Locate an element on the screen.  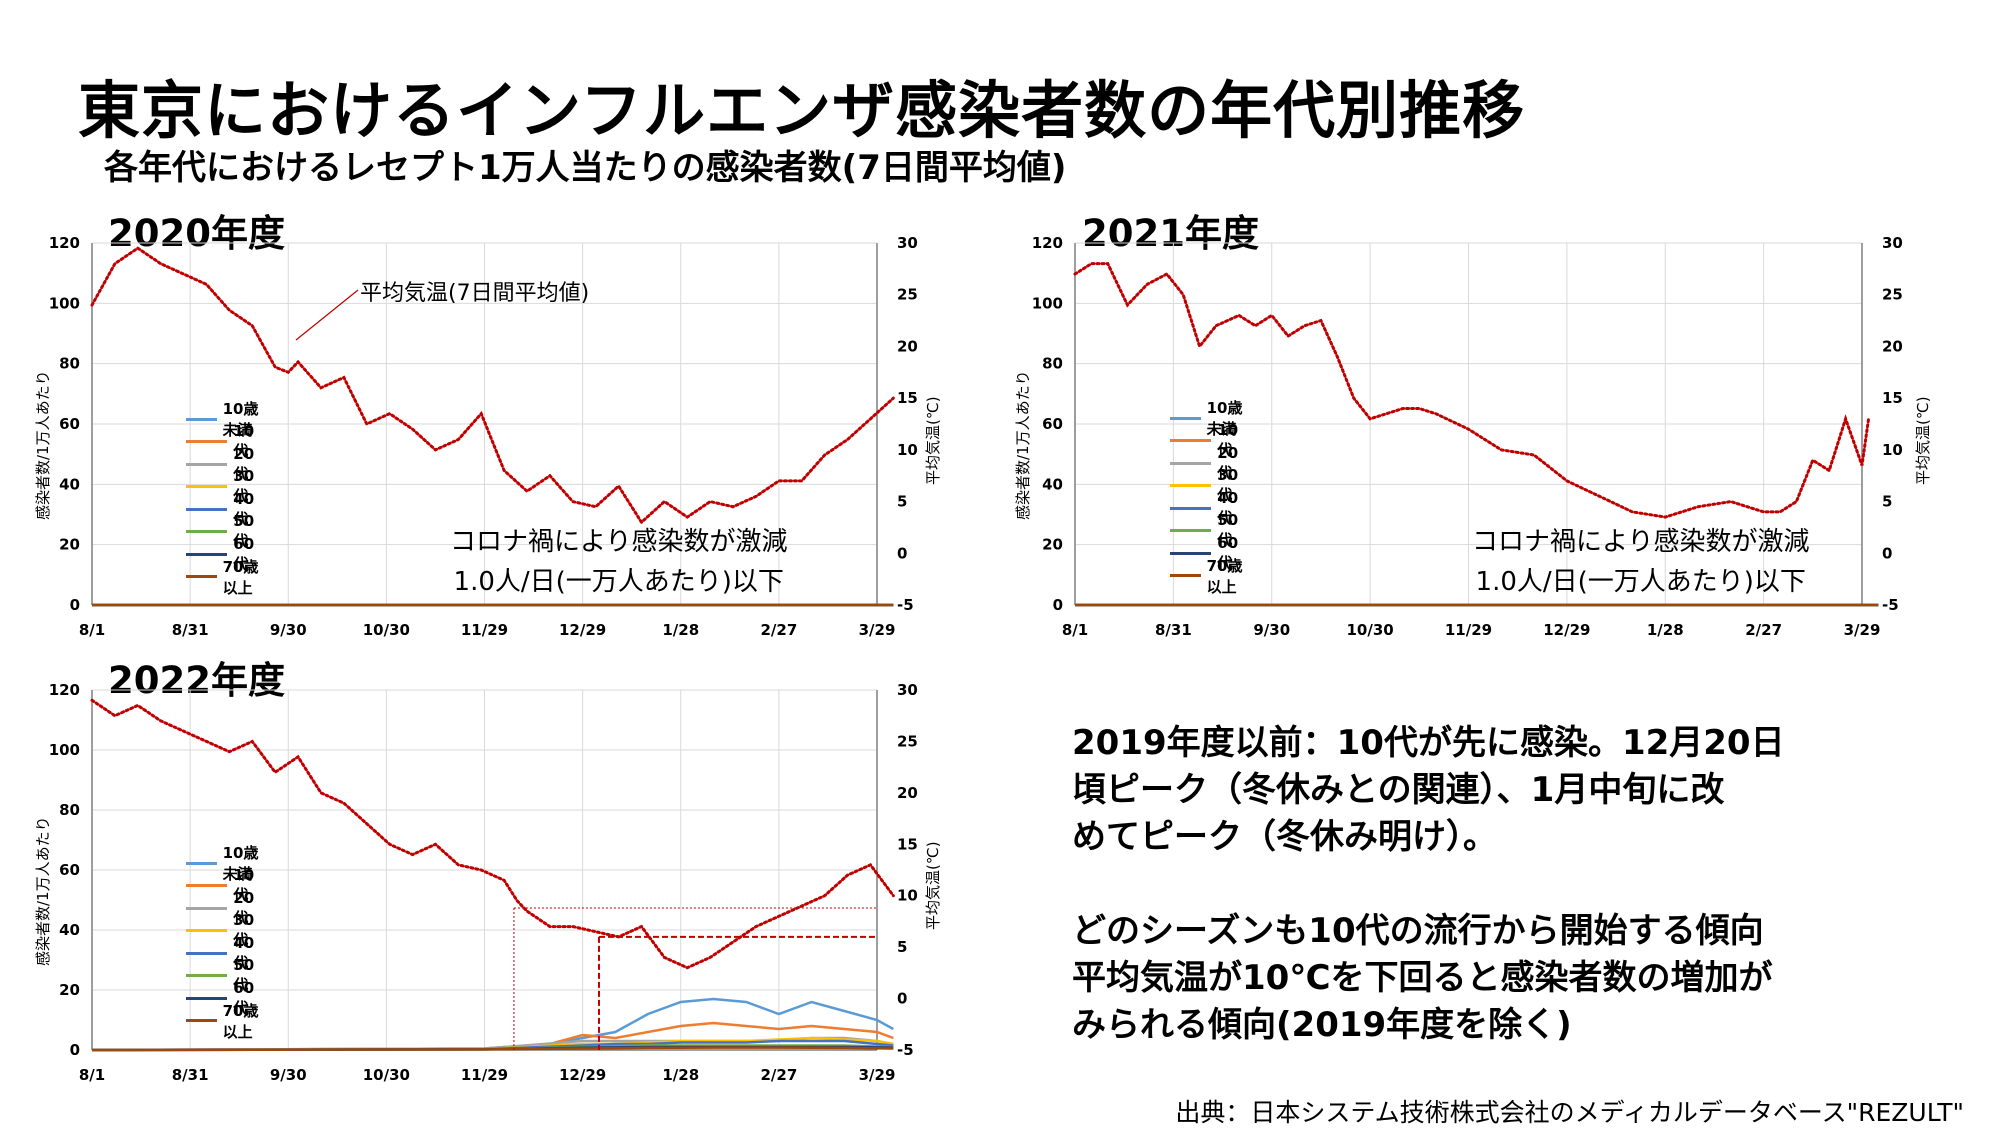
source-credit: 出典：日本システム技術株式会社のメディカルデータベース"REZULT" is located at coordinates (1569, 1112).